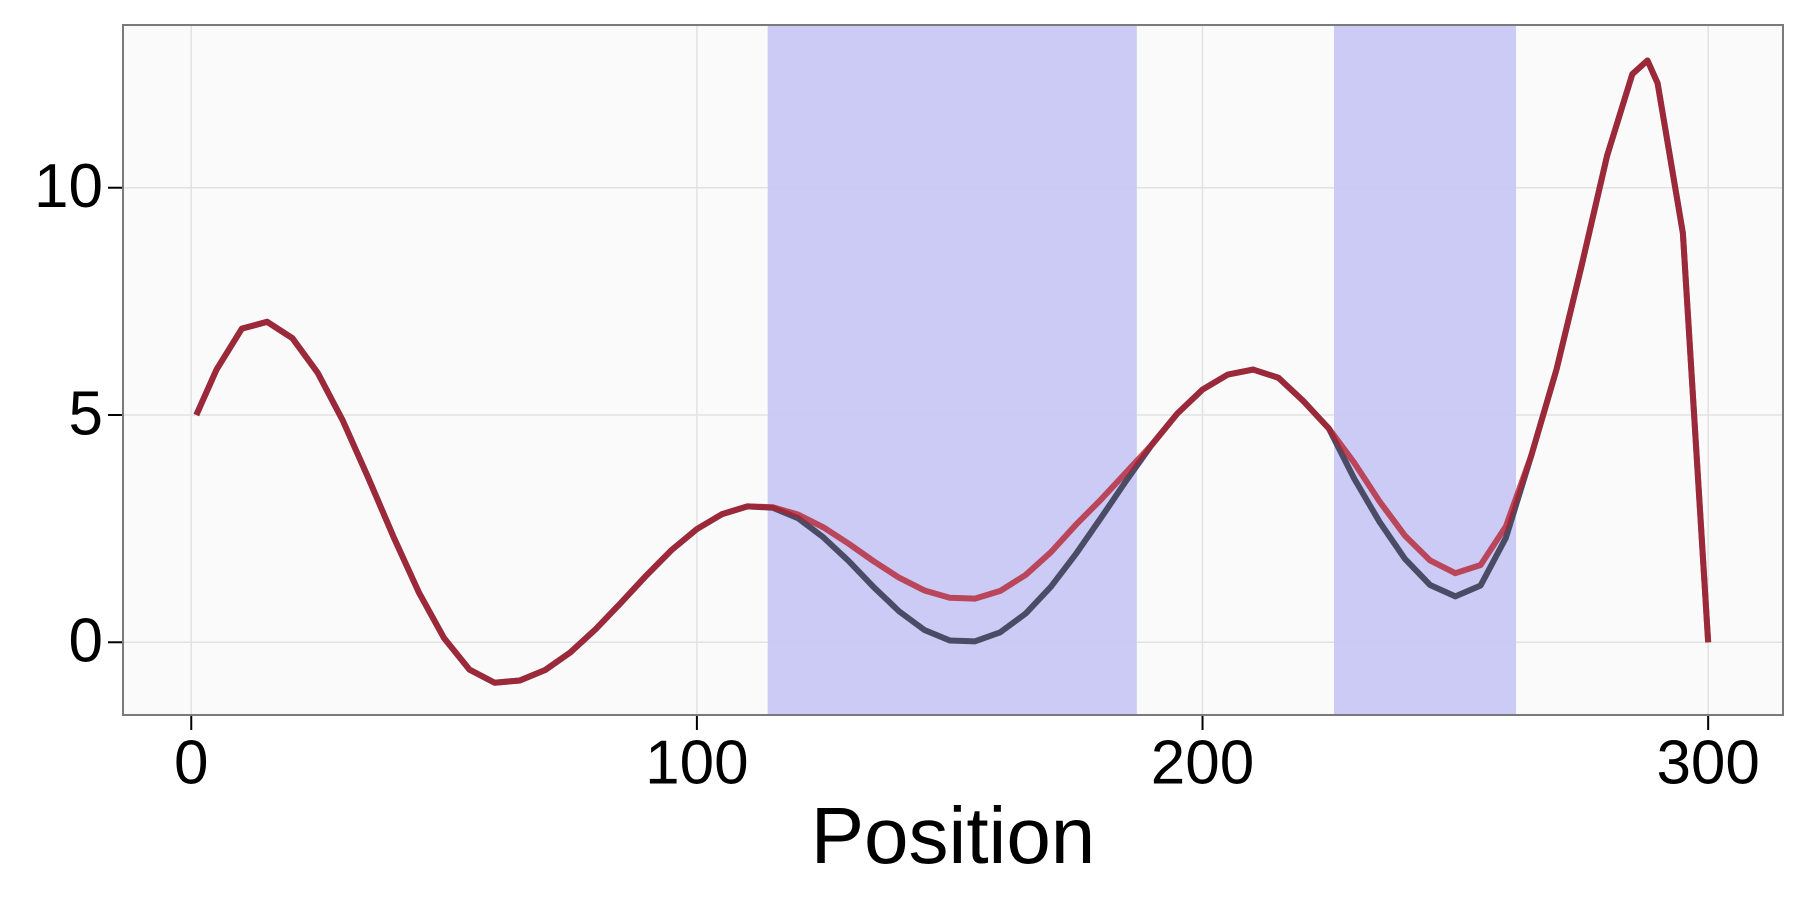  Describe the element at coordinates (86, 413) in the screenshot. I see `y-tick-label: 5` at that location.